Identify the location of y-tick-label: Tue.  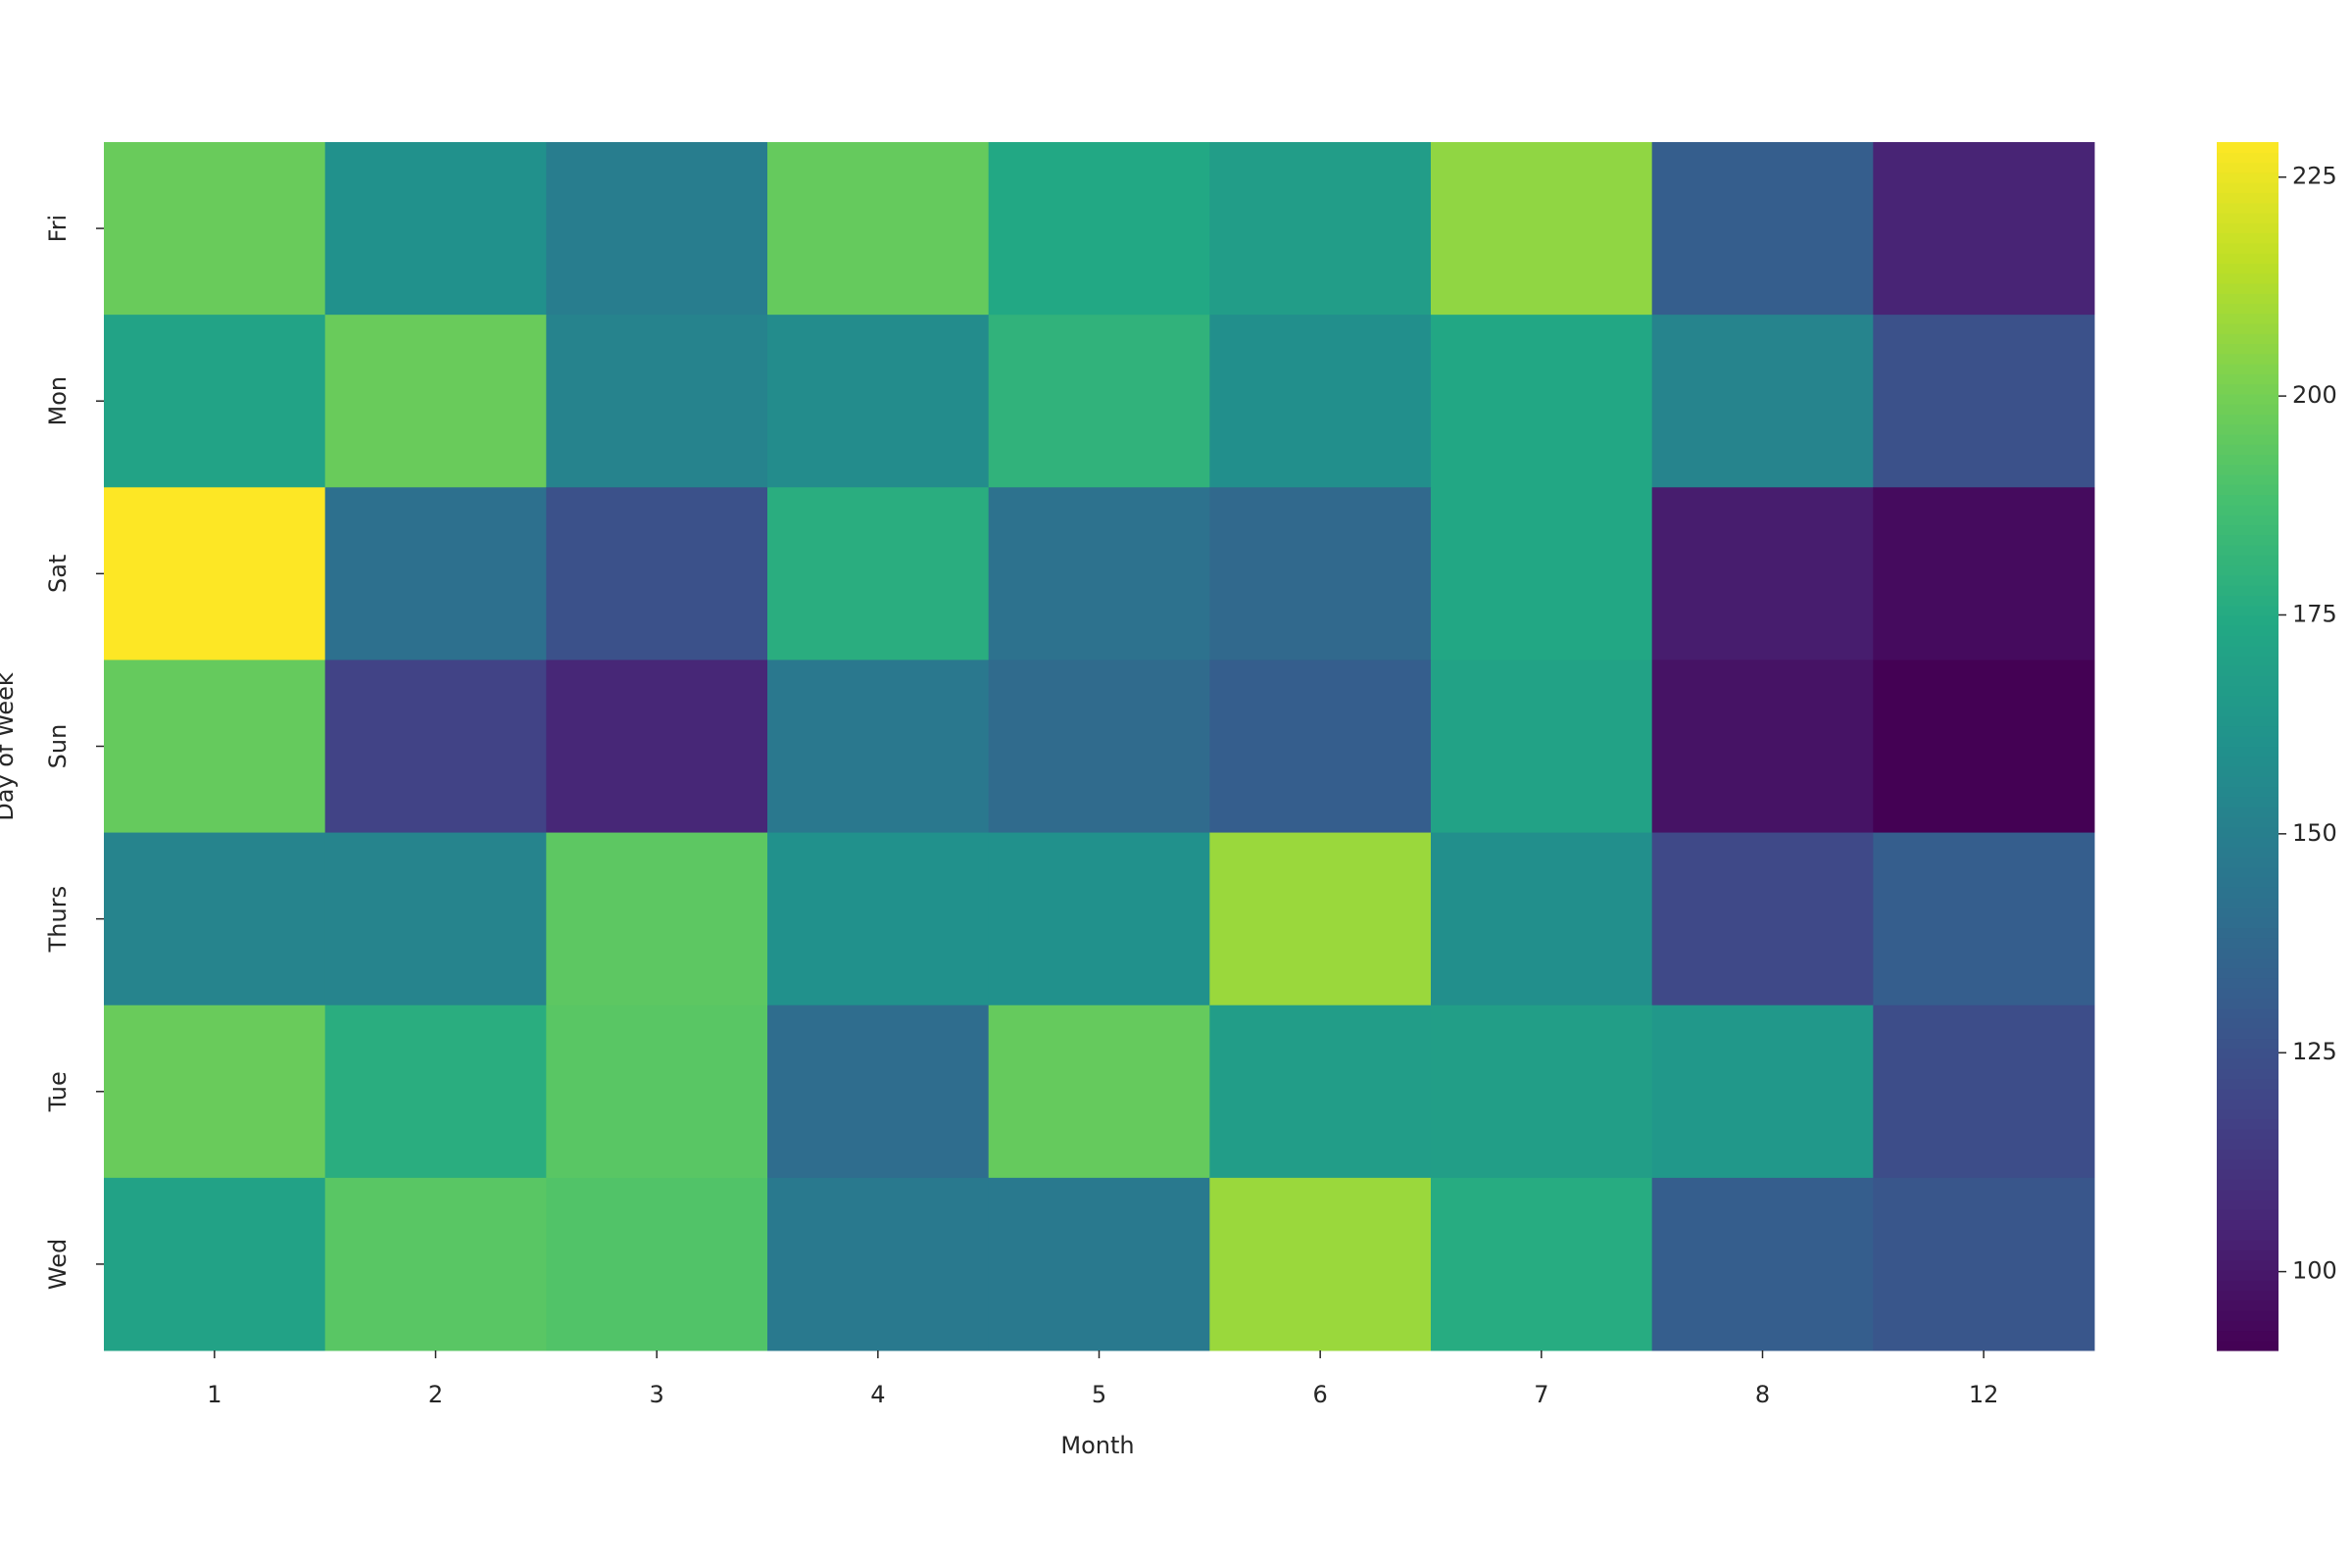
(58, 1091).